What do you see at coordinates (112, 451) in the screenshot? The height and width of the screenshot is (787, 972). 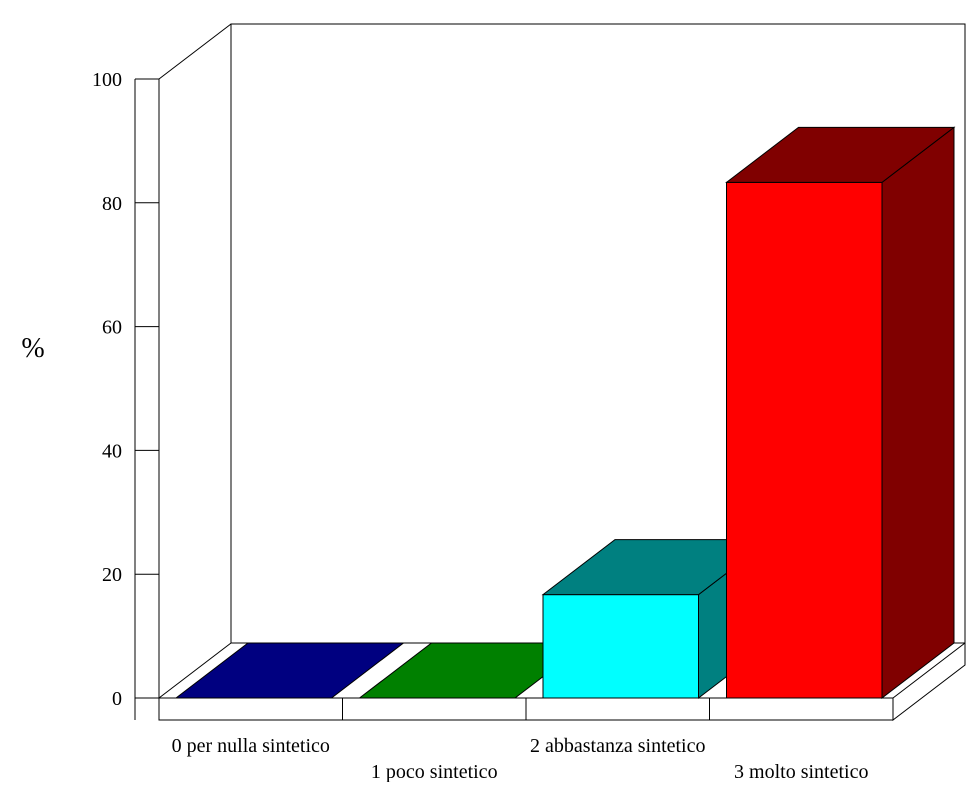 I see `y-tick-label: 40` at bounding box center [112, 451].